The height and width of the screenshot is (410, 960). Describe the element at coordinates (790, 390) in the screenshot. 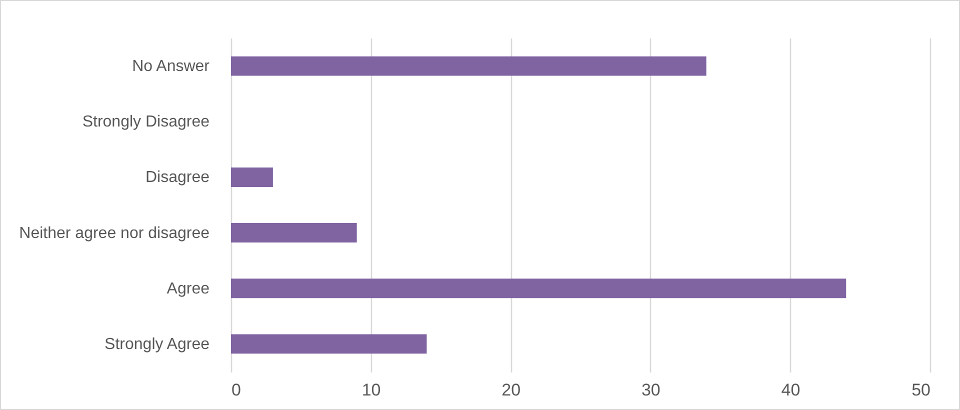

I see `x-tick-label: 40` at that location.